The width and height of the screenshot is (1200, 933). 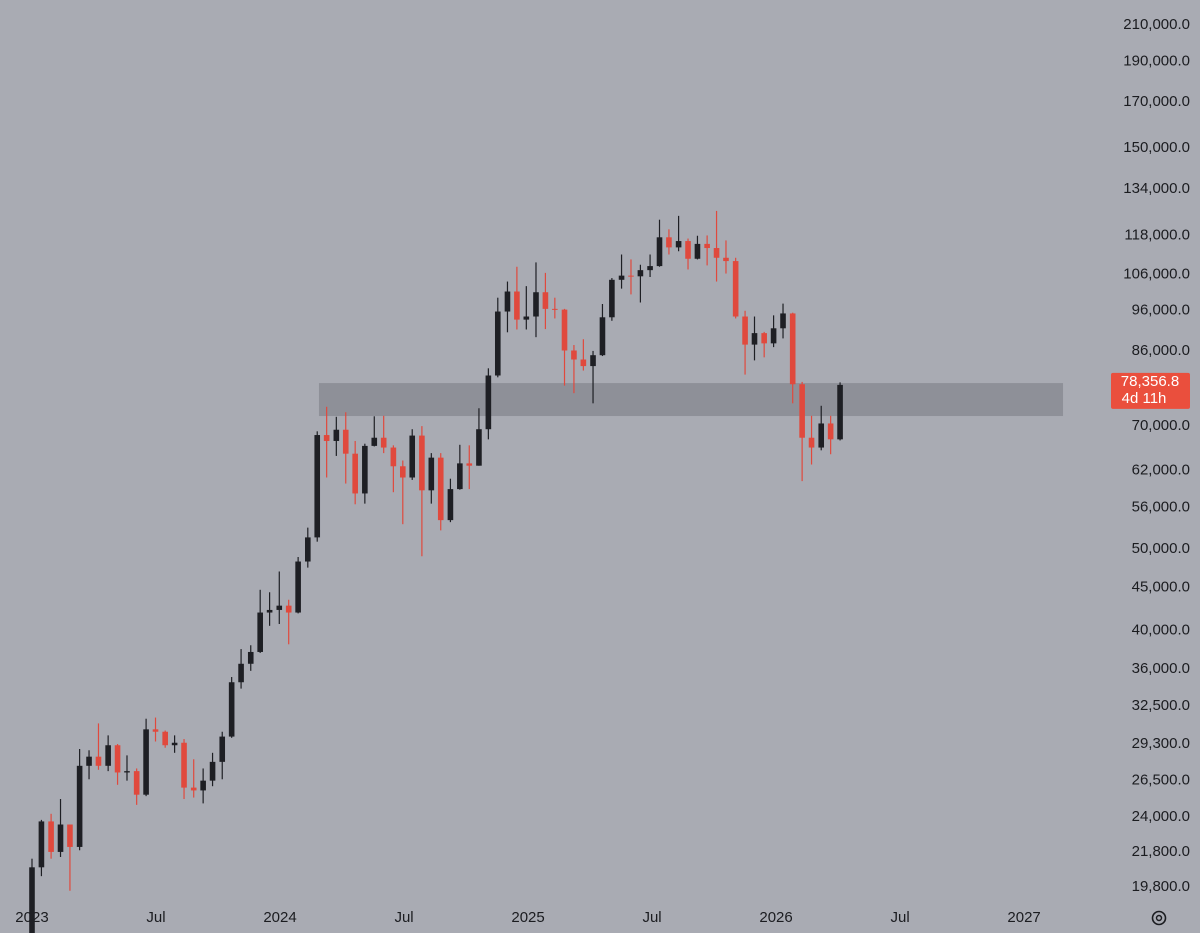 What do you see at coordinates (1161, 425) in the screenshot?
I see `y-tick-label: 70,000.0` at bounding box center [1161, 425].